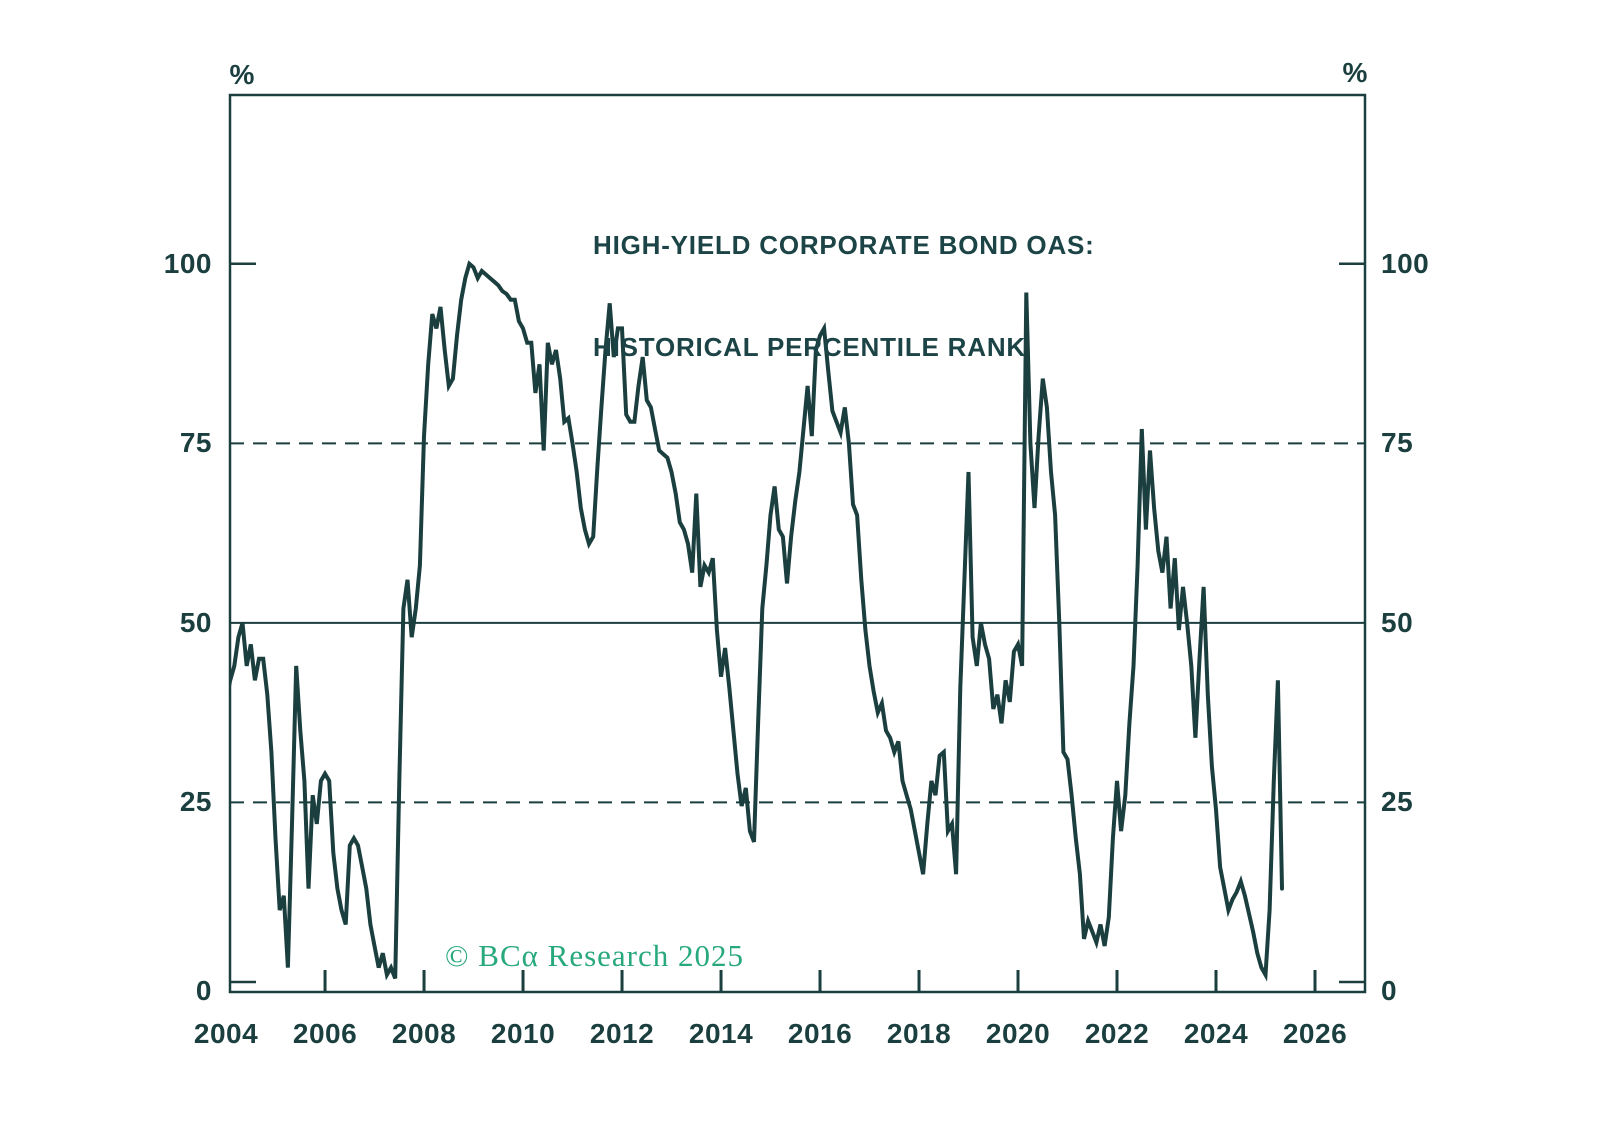 This screenshot has height=1144, width=1597. What do you see at coordinates (594, 955) in the screenshot?
I see `watermark-copyright: © BCα Research 2025` at bounding box center [594, 955].